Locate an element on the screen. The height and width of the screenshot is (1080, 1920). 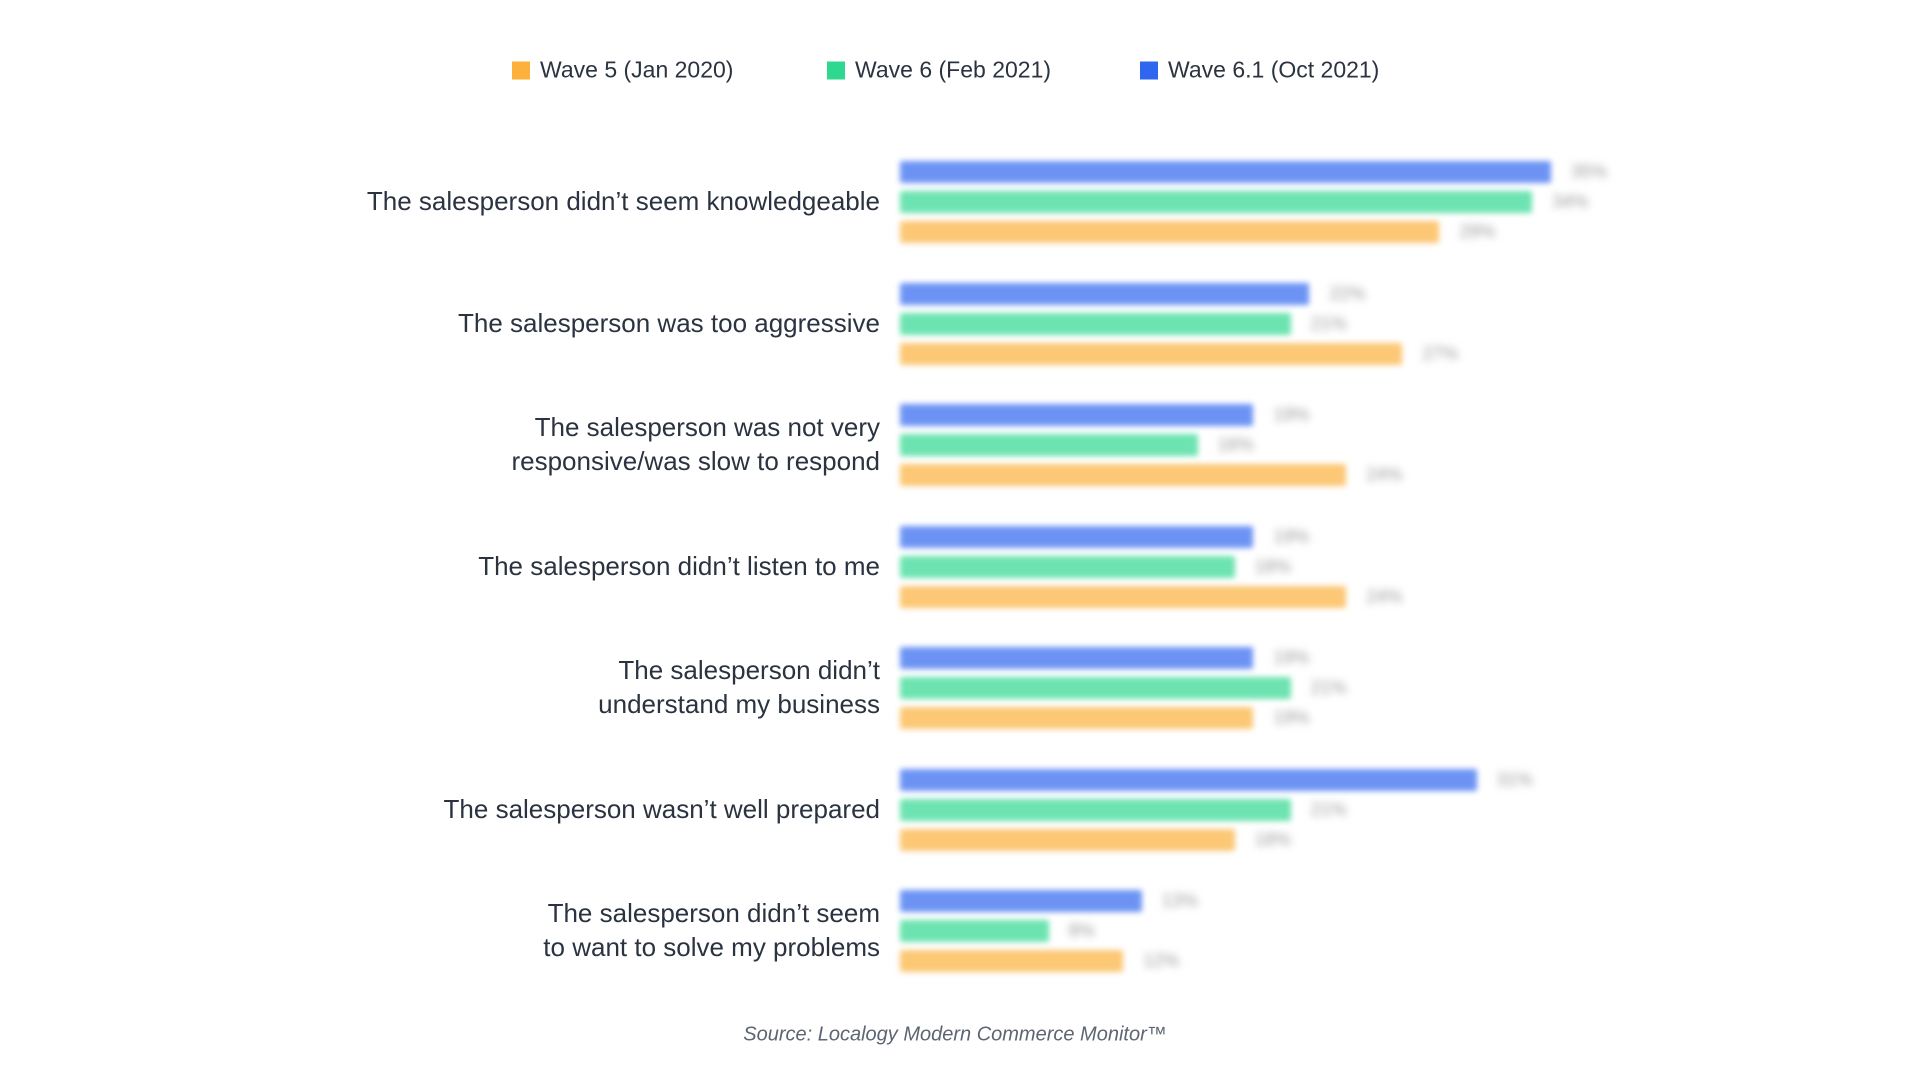
legend-item: Wave 6.1 (Oct 2021) is located at coordinates (1259, 70).